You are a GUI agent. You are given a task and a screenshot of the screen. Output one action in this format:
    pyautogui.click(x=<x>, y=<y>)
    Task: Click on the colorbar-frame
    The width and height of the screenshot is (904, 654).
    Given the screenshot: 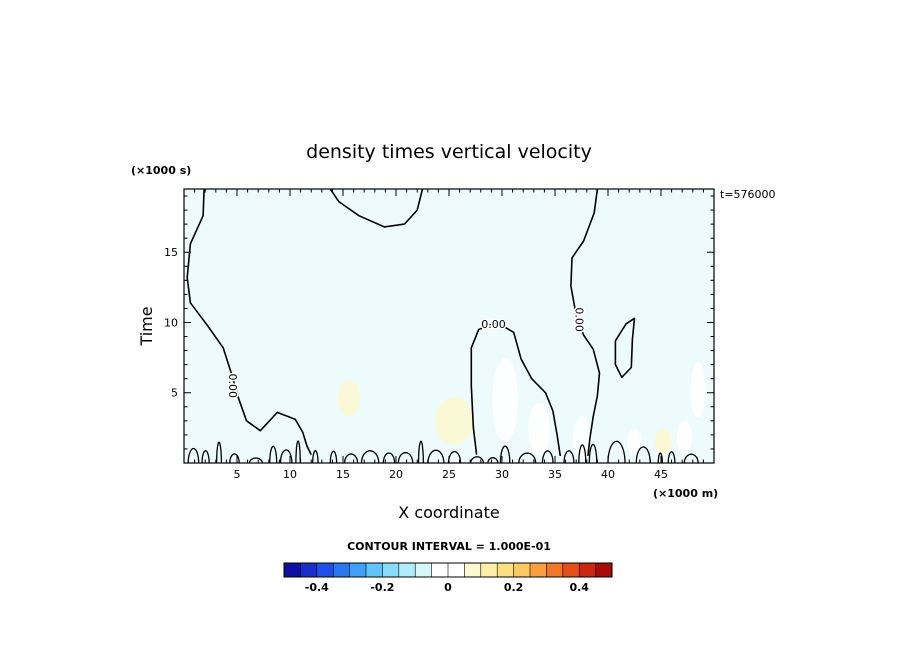 What is the action you would take?
    pyautogui.click(x=448, y=570)
    